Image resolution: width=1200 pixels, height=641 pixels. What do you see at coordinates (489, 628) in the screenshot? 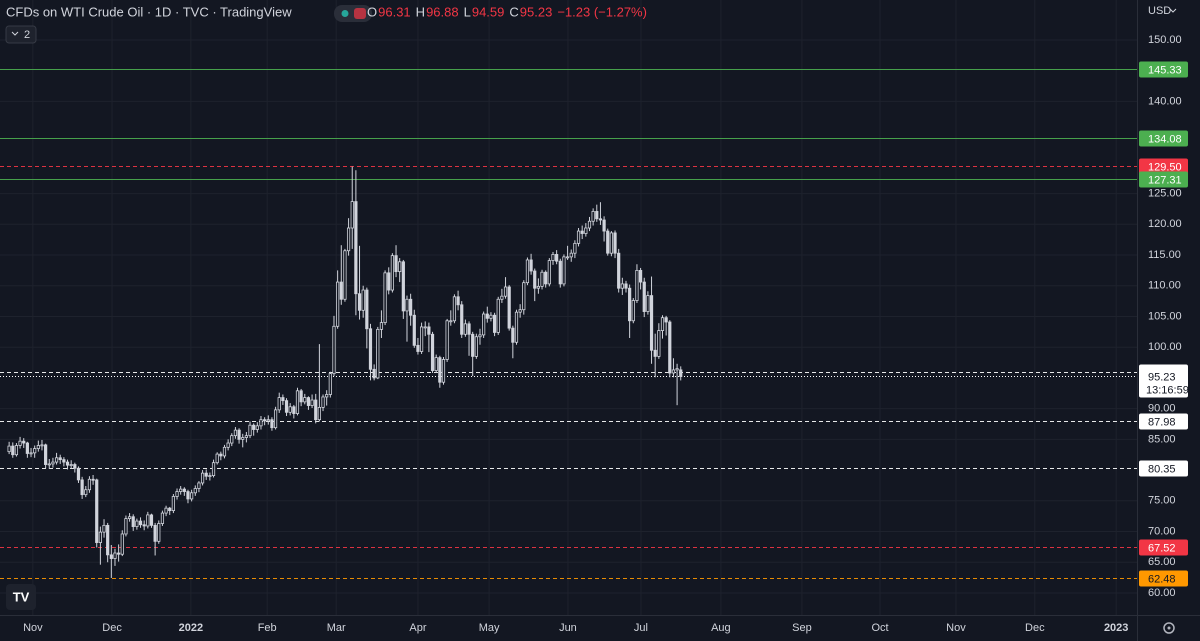
I see `x-tick-label: May` at bounding box center [489, 628].